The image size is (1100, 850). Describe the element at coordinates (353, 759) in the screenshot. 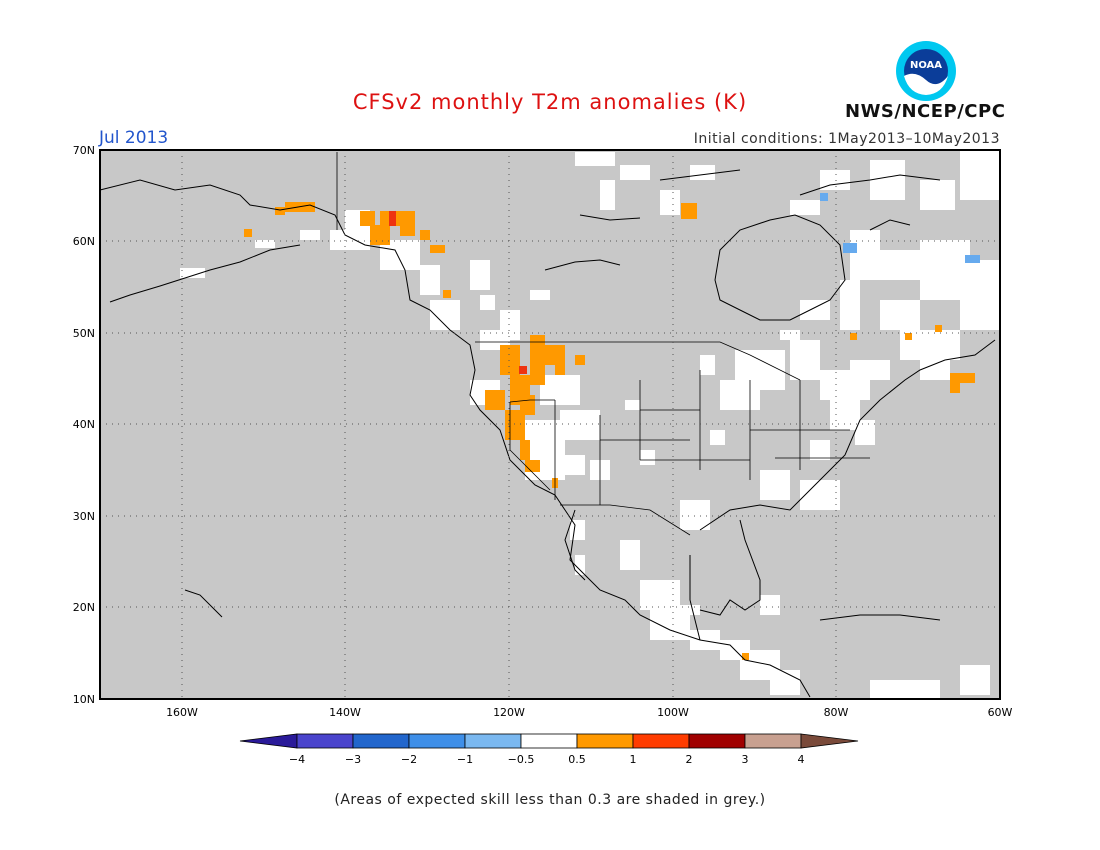

I see `colorbar-label: −3` at that location.